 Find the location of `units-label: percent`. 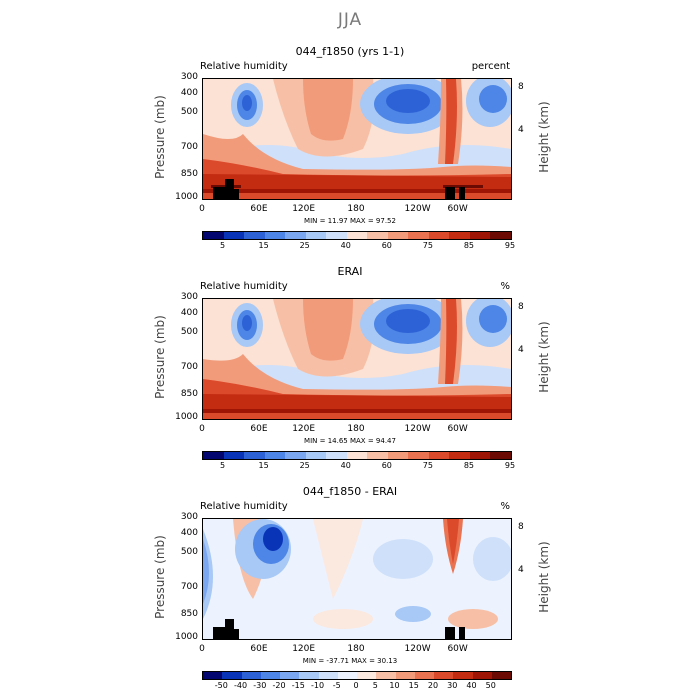

units-label: percent is located at coordinates (490, 66).